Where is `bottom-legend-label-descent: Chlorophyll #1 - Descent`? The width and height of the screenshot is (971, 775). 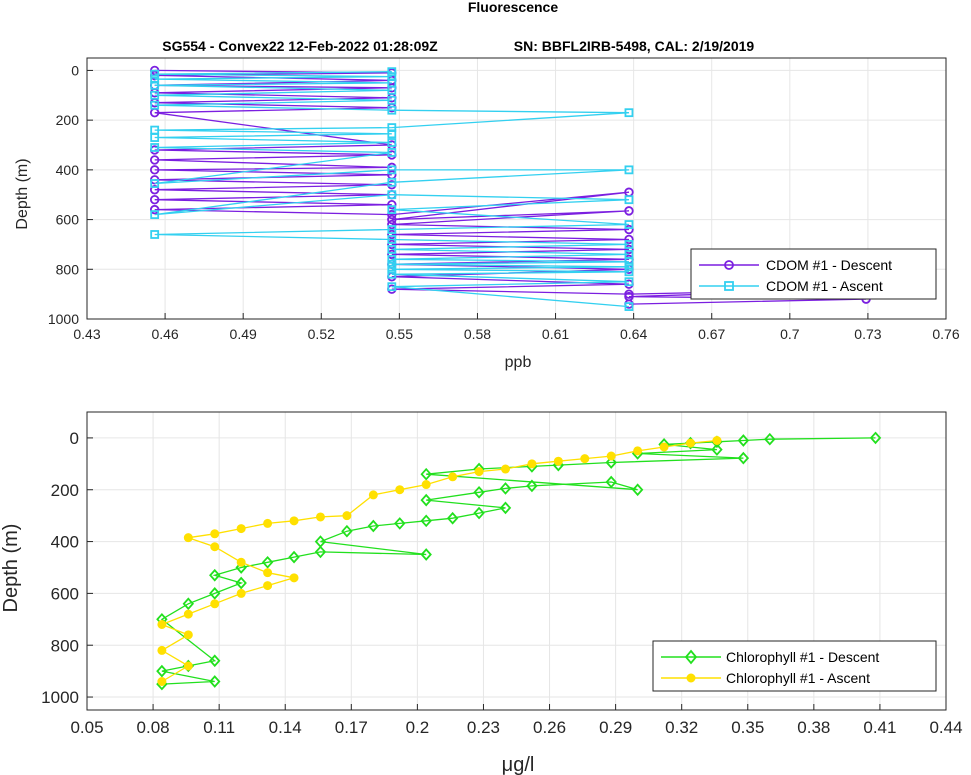
bottom-legend-label-descent: Chlorophyll #1 - Descent is located at coordinates (802, 657).